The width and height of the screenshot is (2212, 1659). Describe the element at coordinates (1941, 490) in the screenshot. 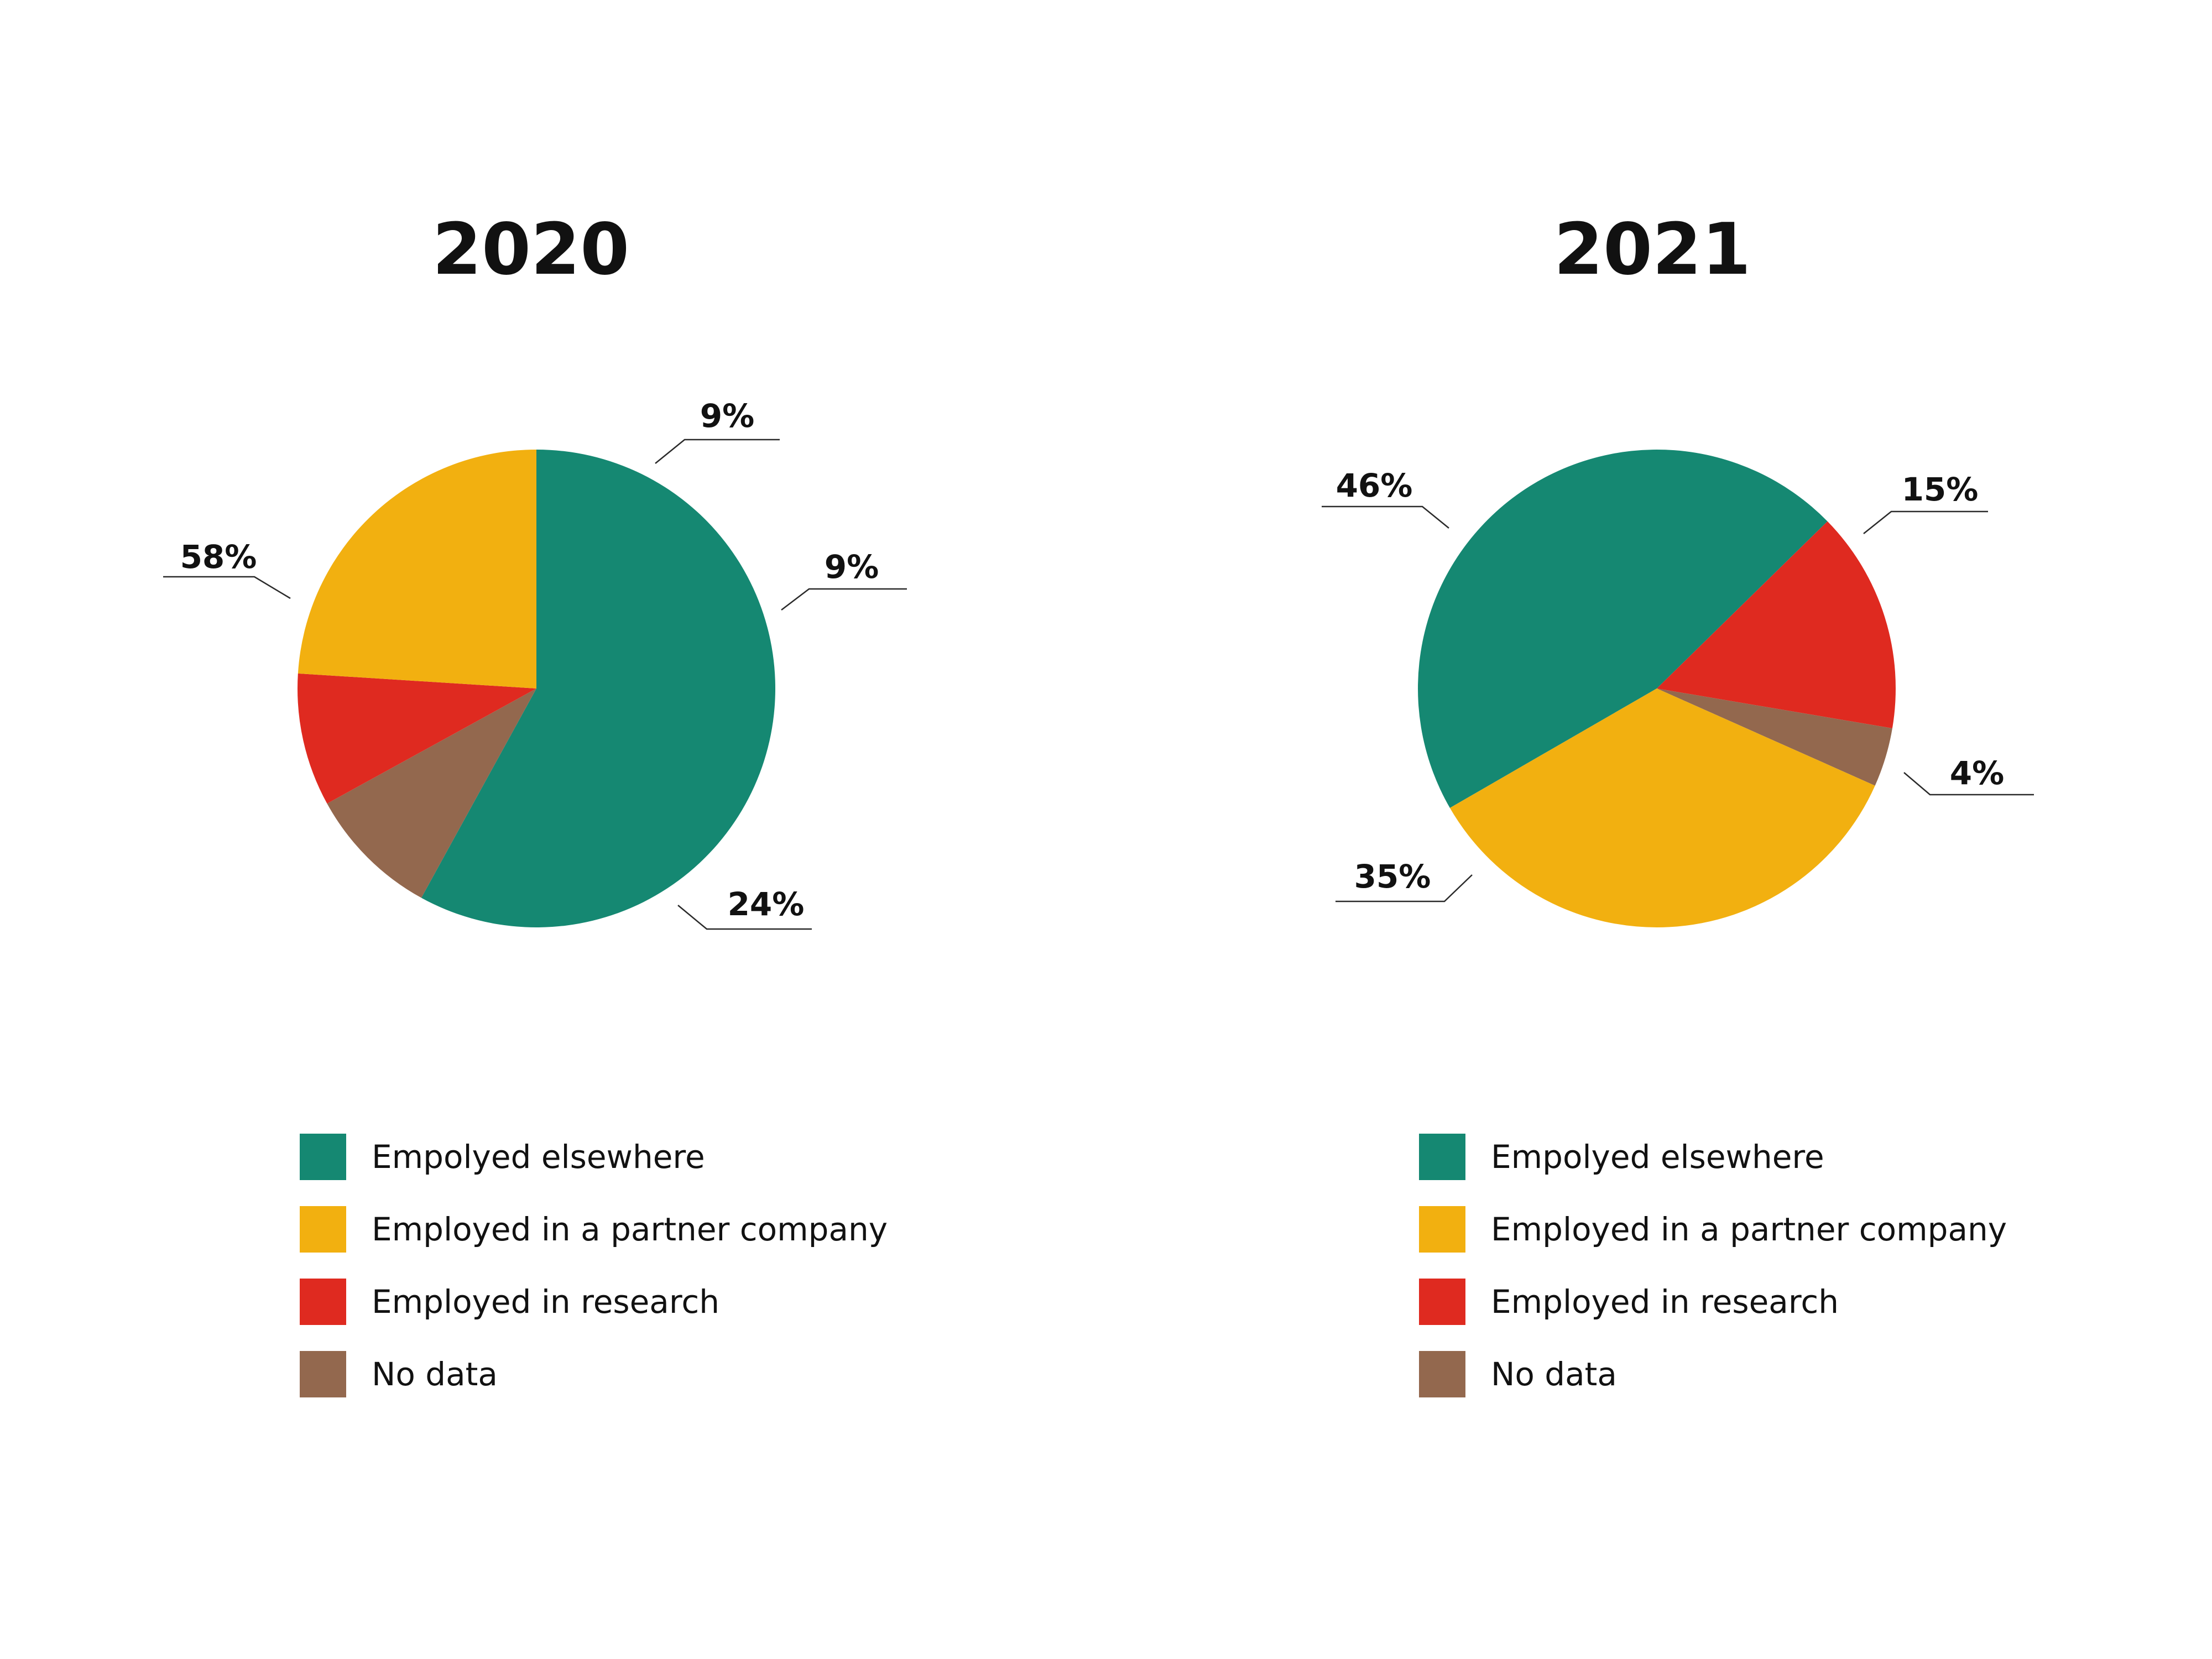

I see `value-label-employed-in-research: 15%` at that location.